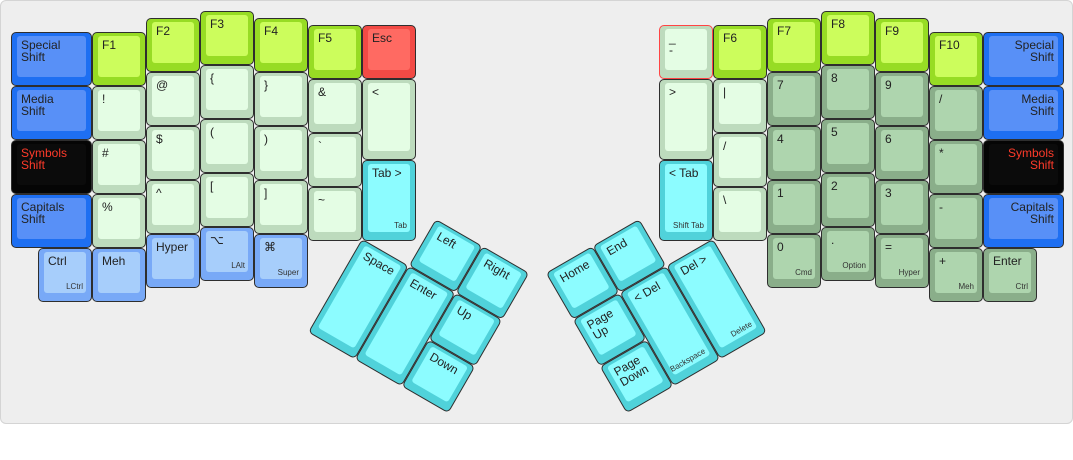 The image size is (1073, 460). Describe the element at coordinates (227, 38) in the screenshot. I see `key-f3: F3` at that location.